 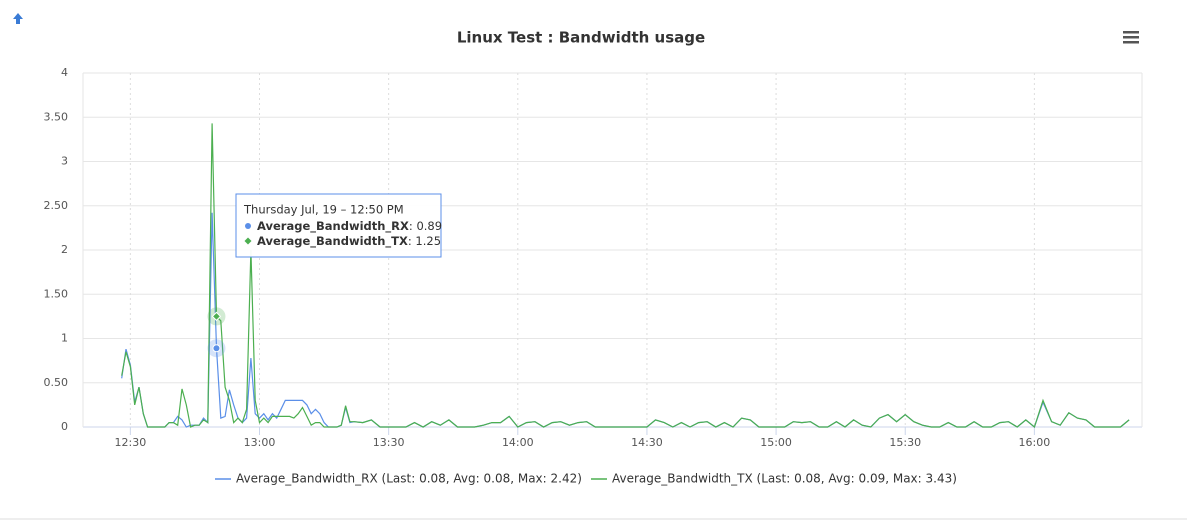 What do you see at coordinates (64, 249) in the screenshot?
I see `y-tick-label: 2` at bounding box center [64, 249].